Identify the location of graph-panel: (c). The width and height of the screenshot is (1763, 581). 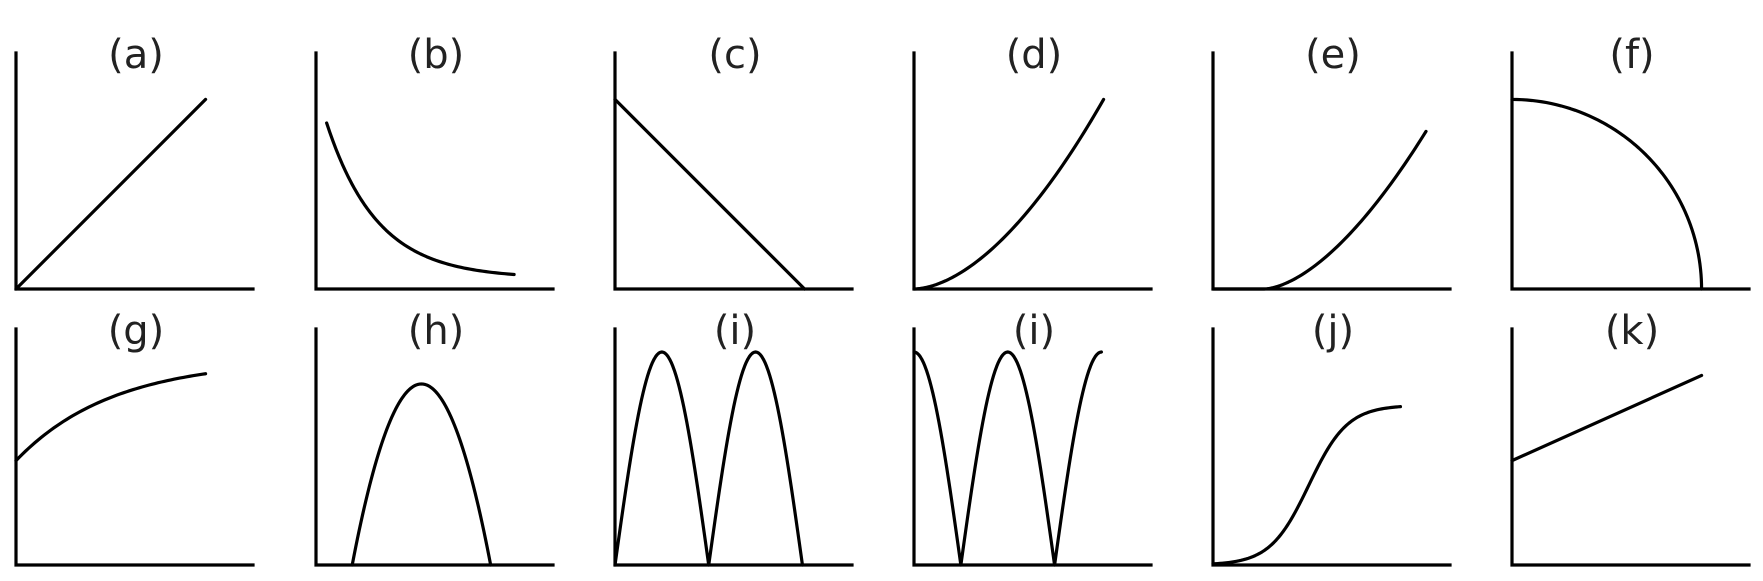
(733, 161).